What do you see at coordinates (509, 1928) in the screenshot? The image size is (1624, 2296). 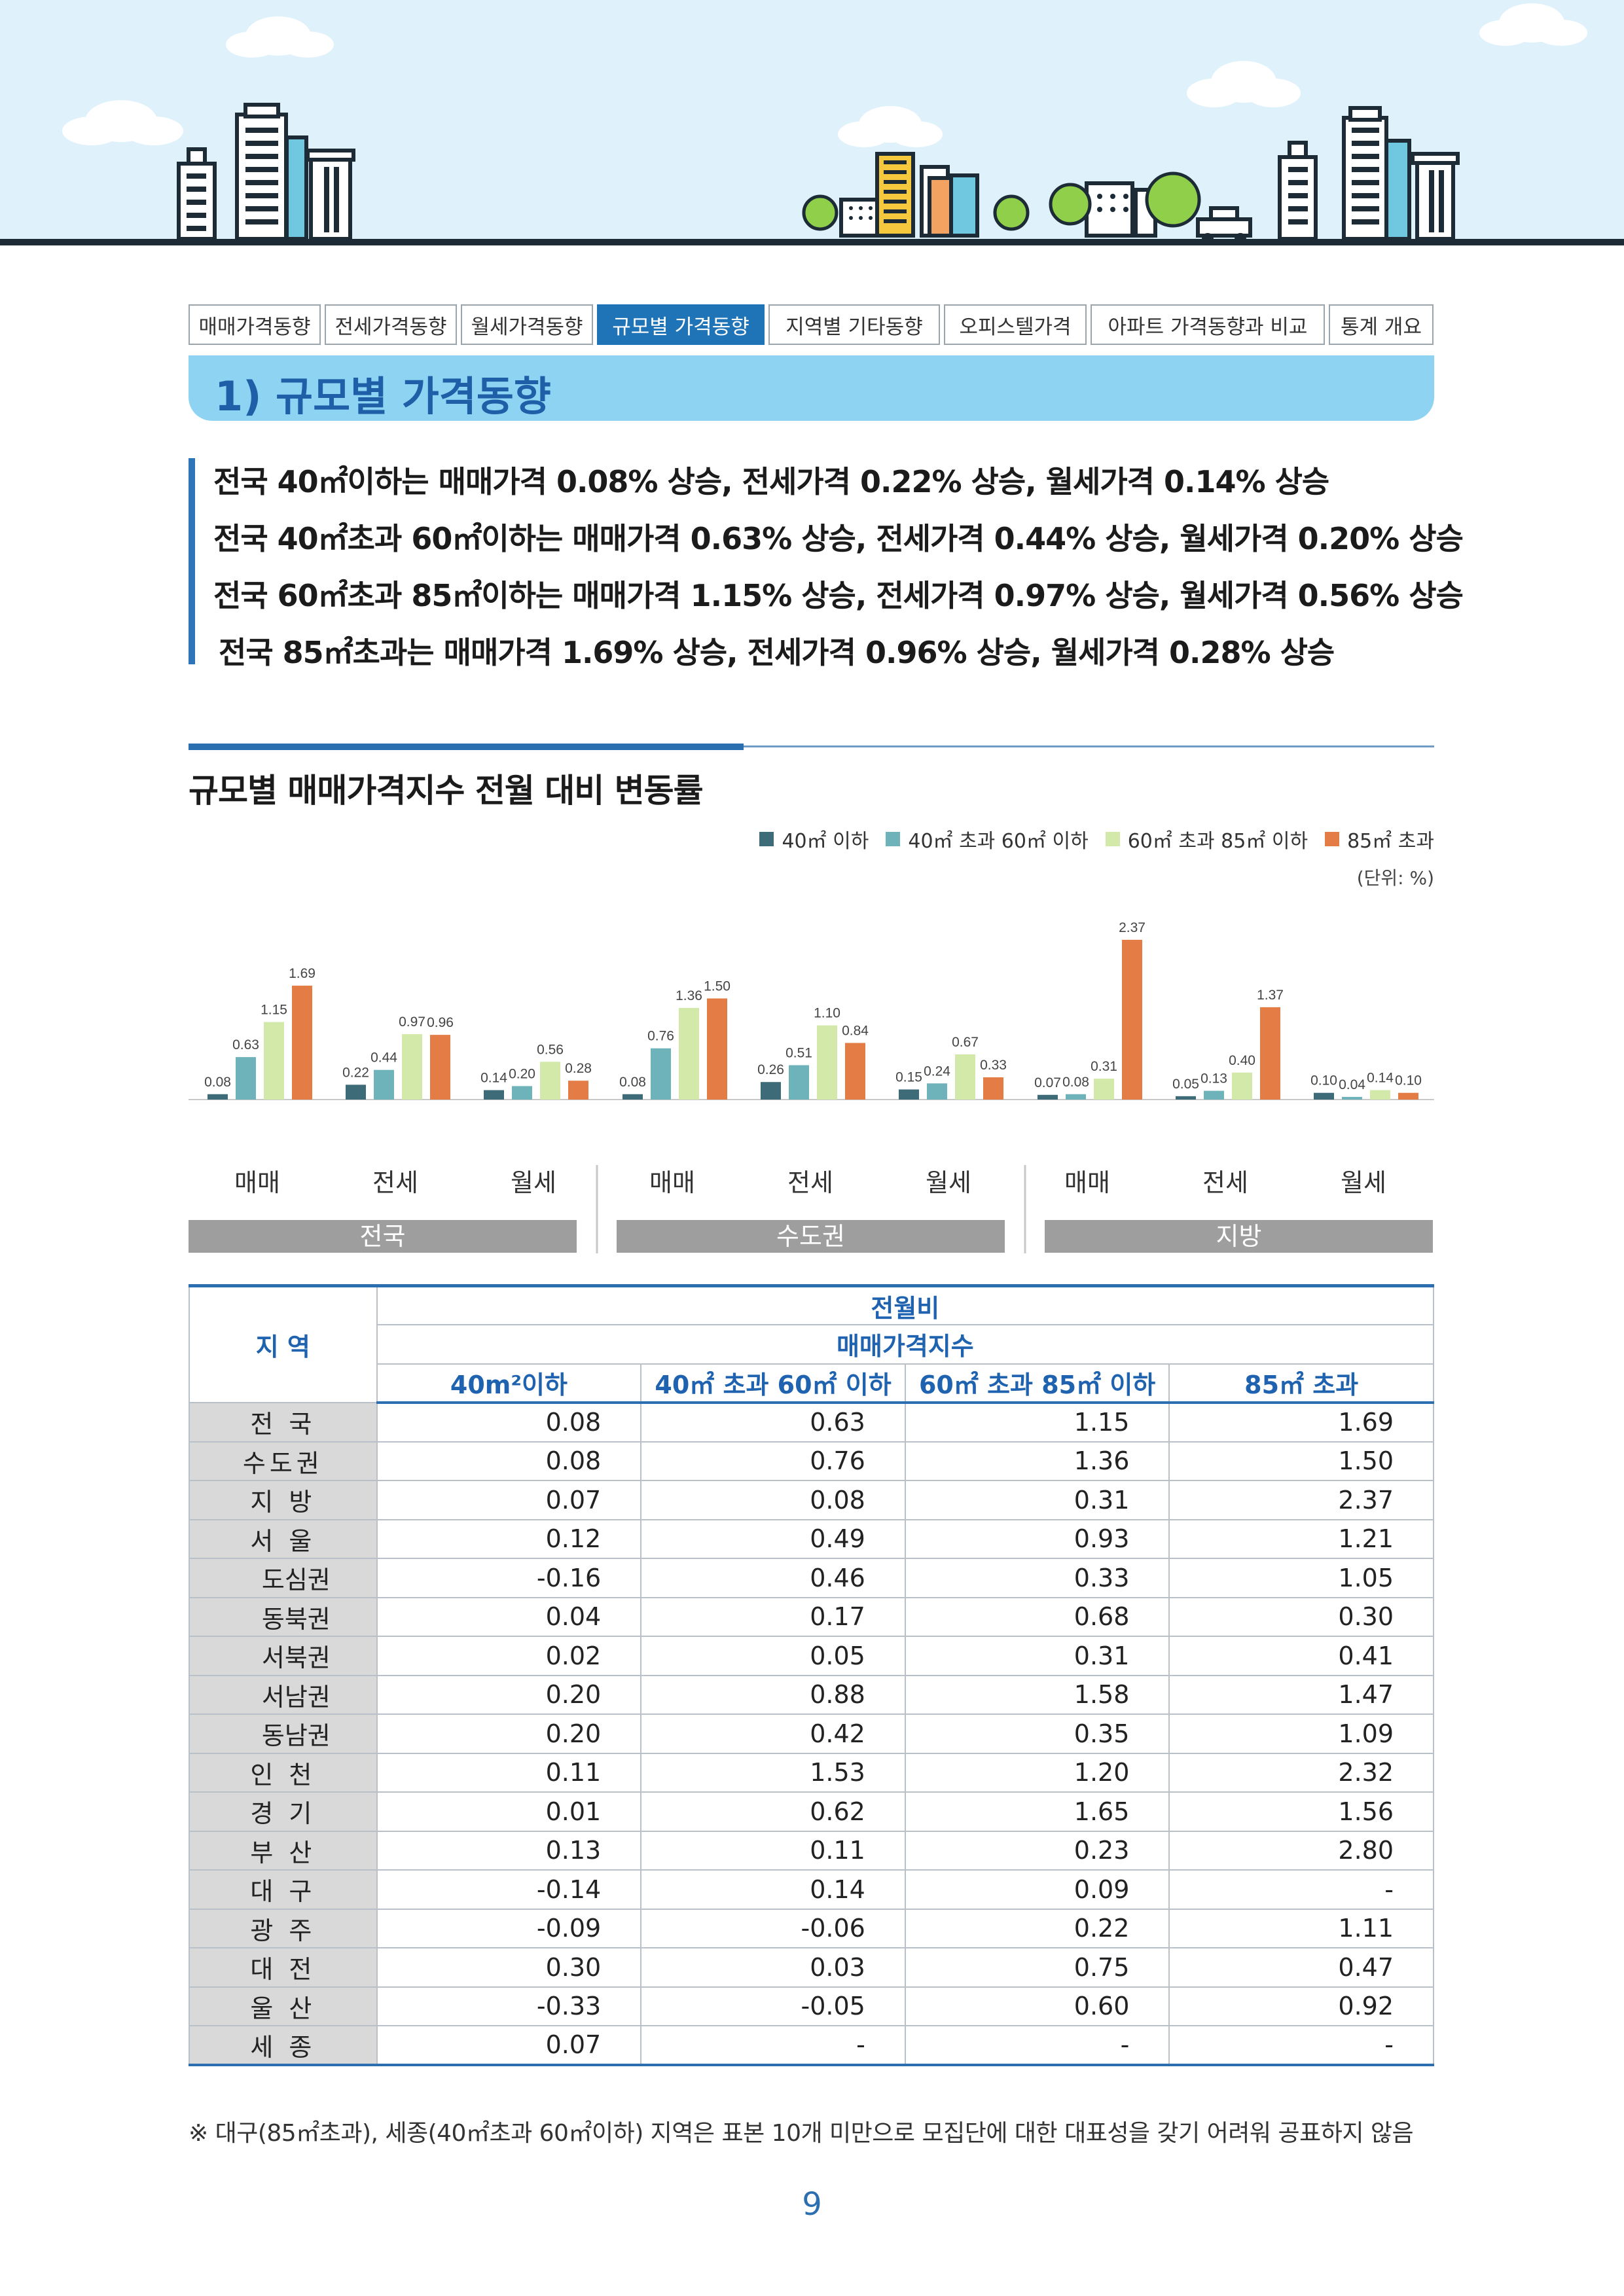 I see `value-cell: -0.09` at bounding box center [509, 1928].